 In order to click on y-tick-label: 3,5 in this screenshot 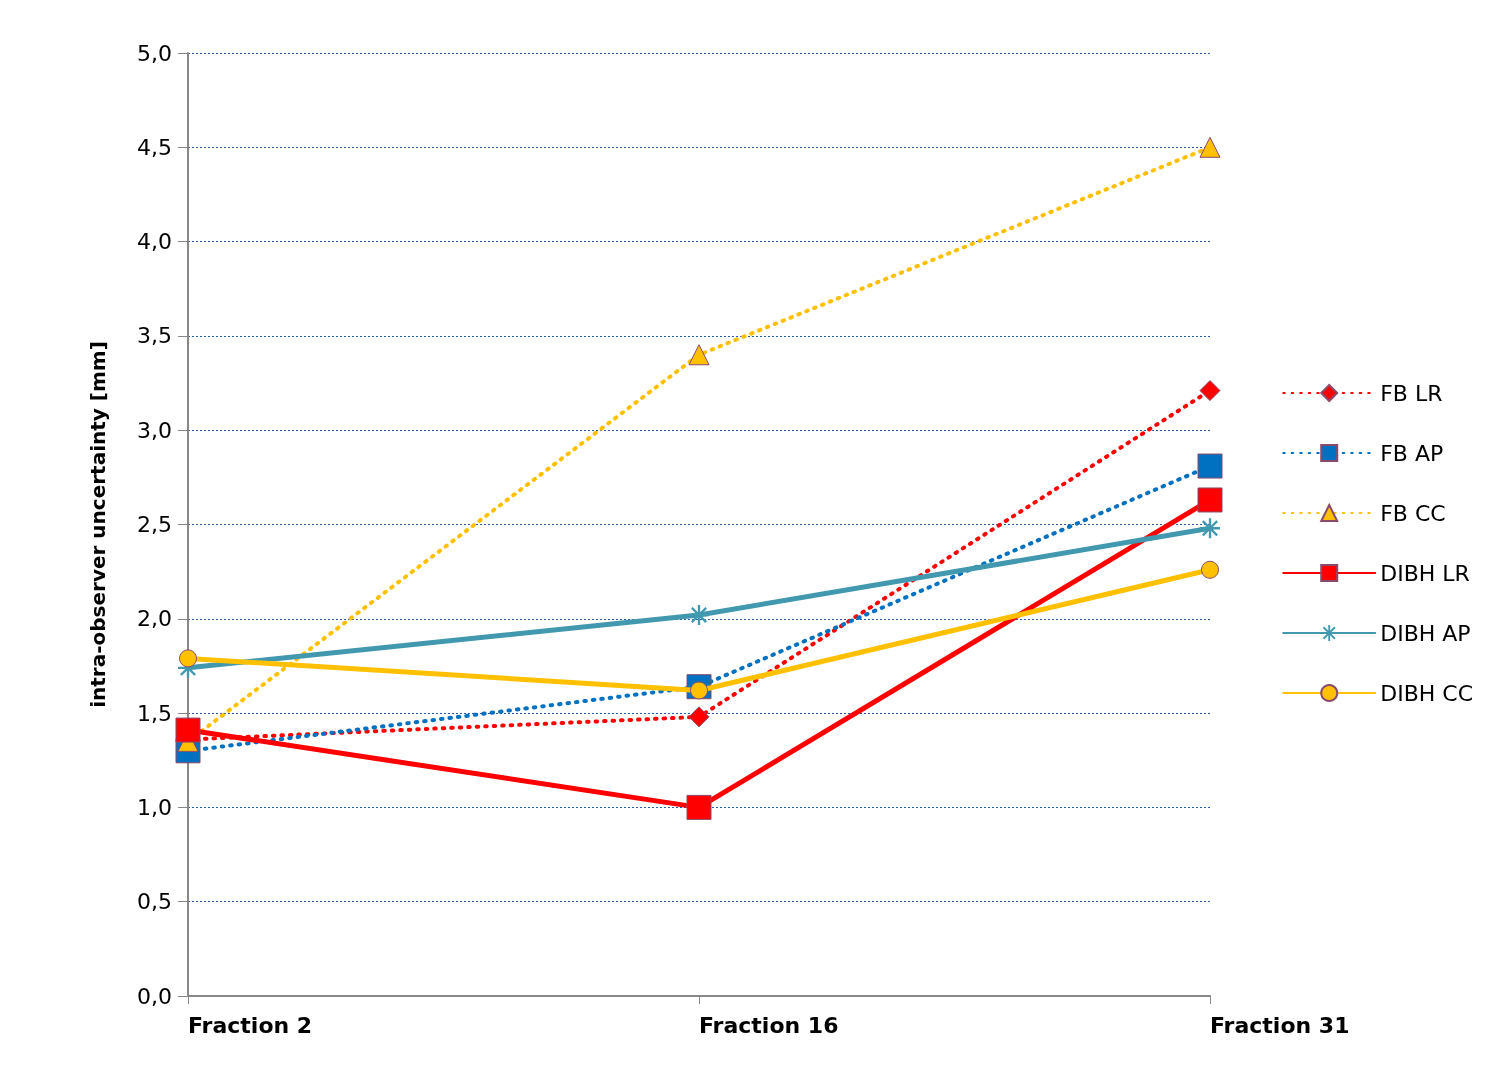, I will do `click(154, 336)`.